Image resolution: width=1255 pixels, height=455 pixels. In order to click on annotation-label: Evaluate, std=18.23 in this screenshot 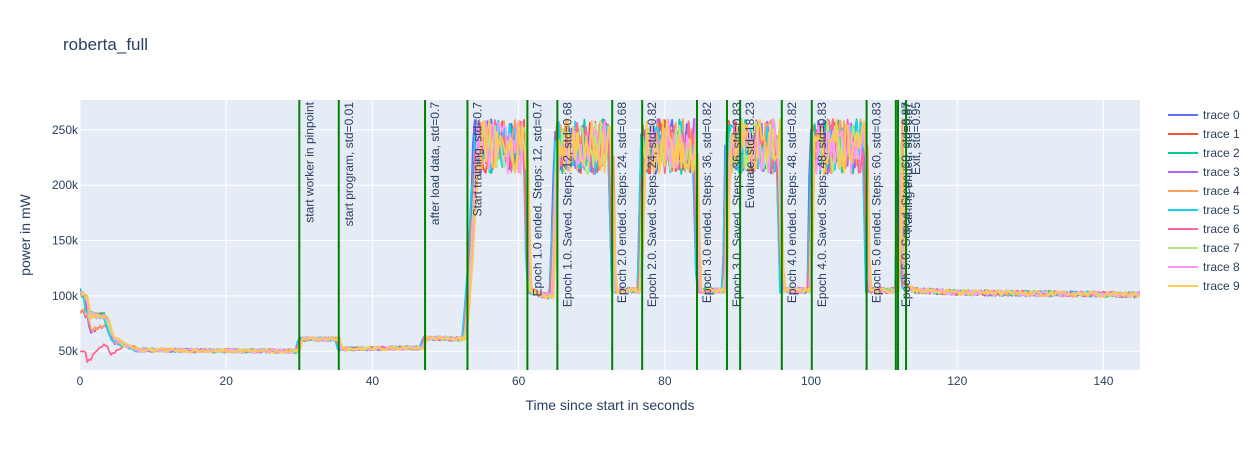, I will do `click(750, 155)`.